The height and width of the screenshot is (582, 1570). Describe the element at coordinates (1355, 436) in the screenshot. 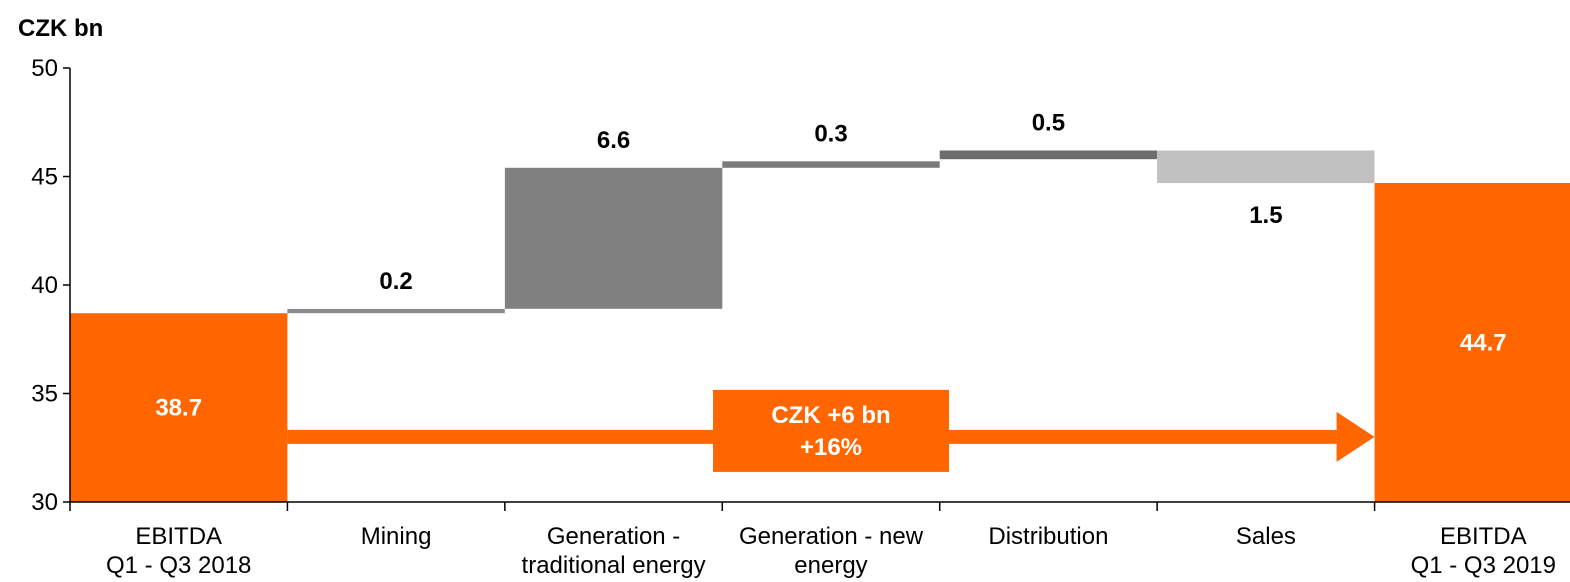

I see `growth-arrow-head` at that location.